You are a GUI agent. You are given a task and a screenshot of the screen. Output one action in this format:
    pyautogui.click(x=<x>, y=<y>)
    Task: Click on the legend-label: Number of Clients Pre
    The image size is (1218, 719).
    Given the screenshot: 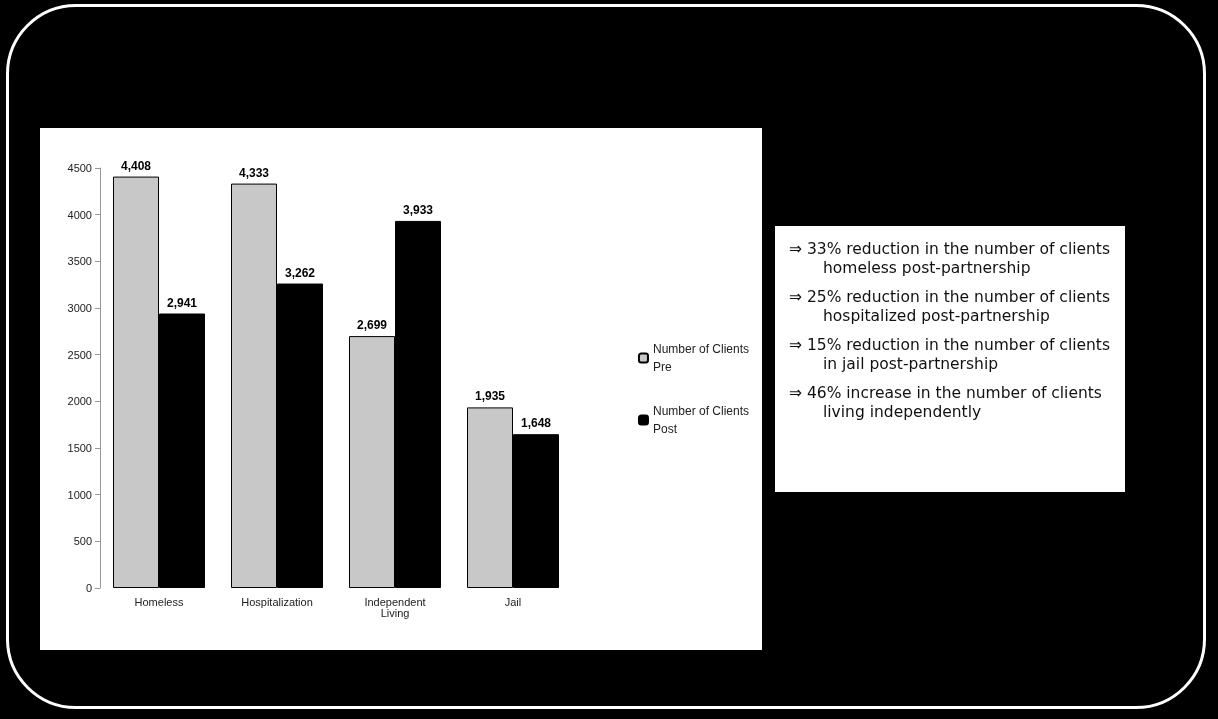 What is the action you would take?
    pyautogui.click(x=701, y=358)
    